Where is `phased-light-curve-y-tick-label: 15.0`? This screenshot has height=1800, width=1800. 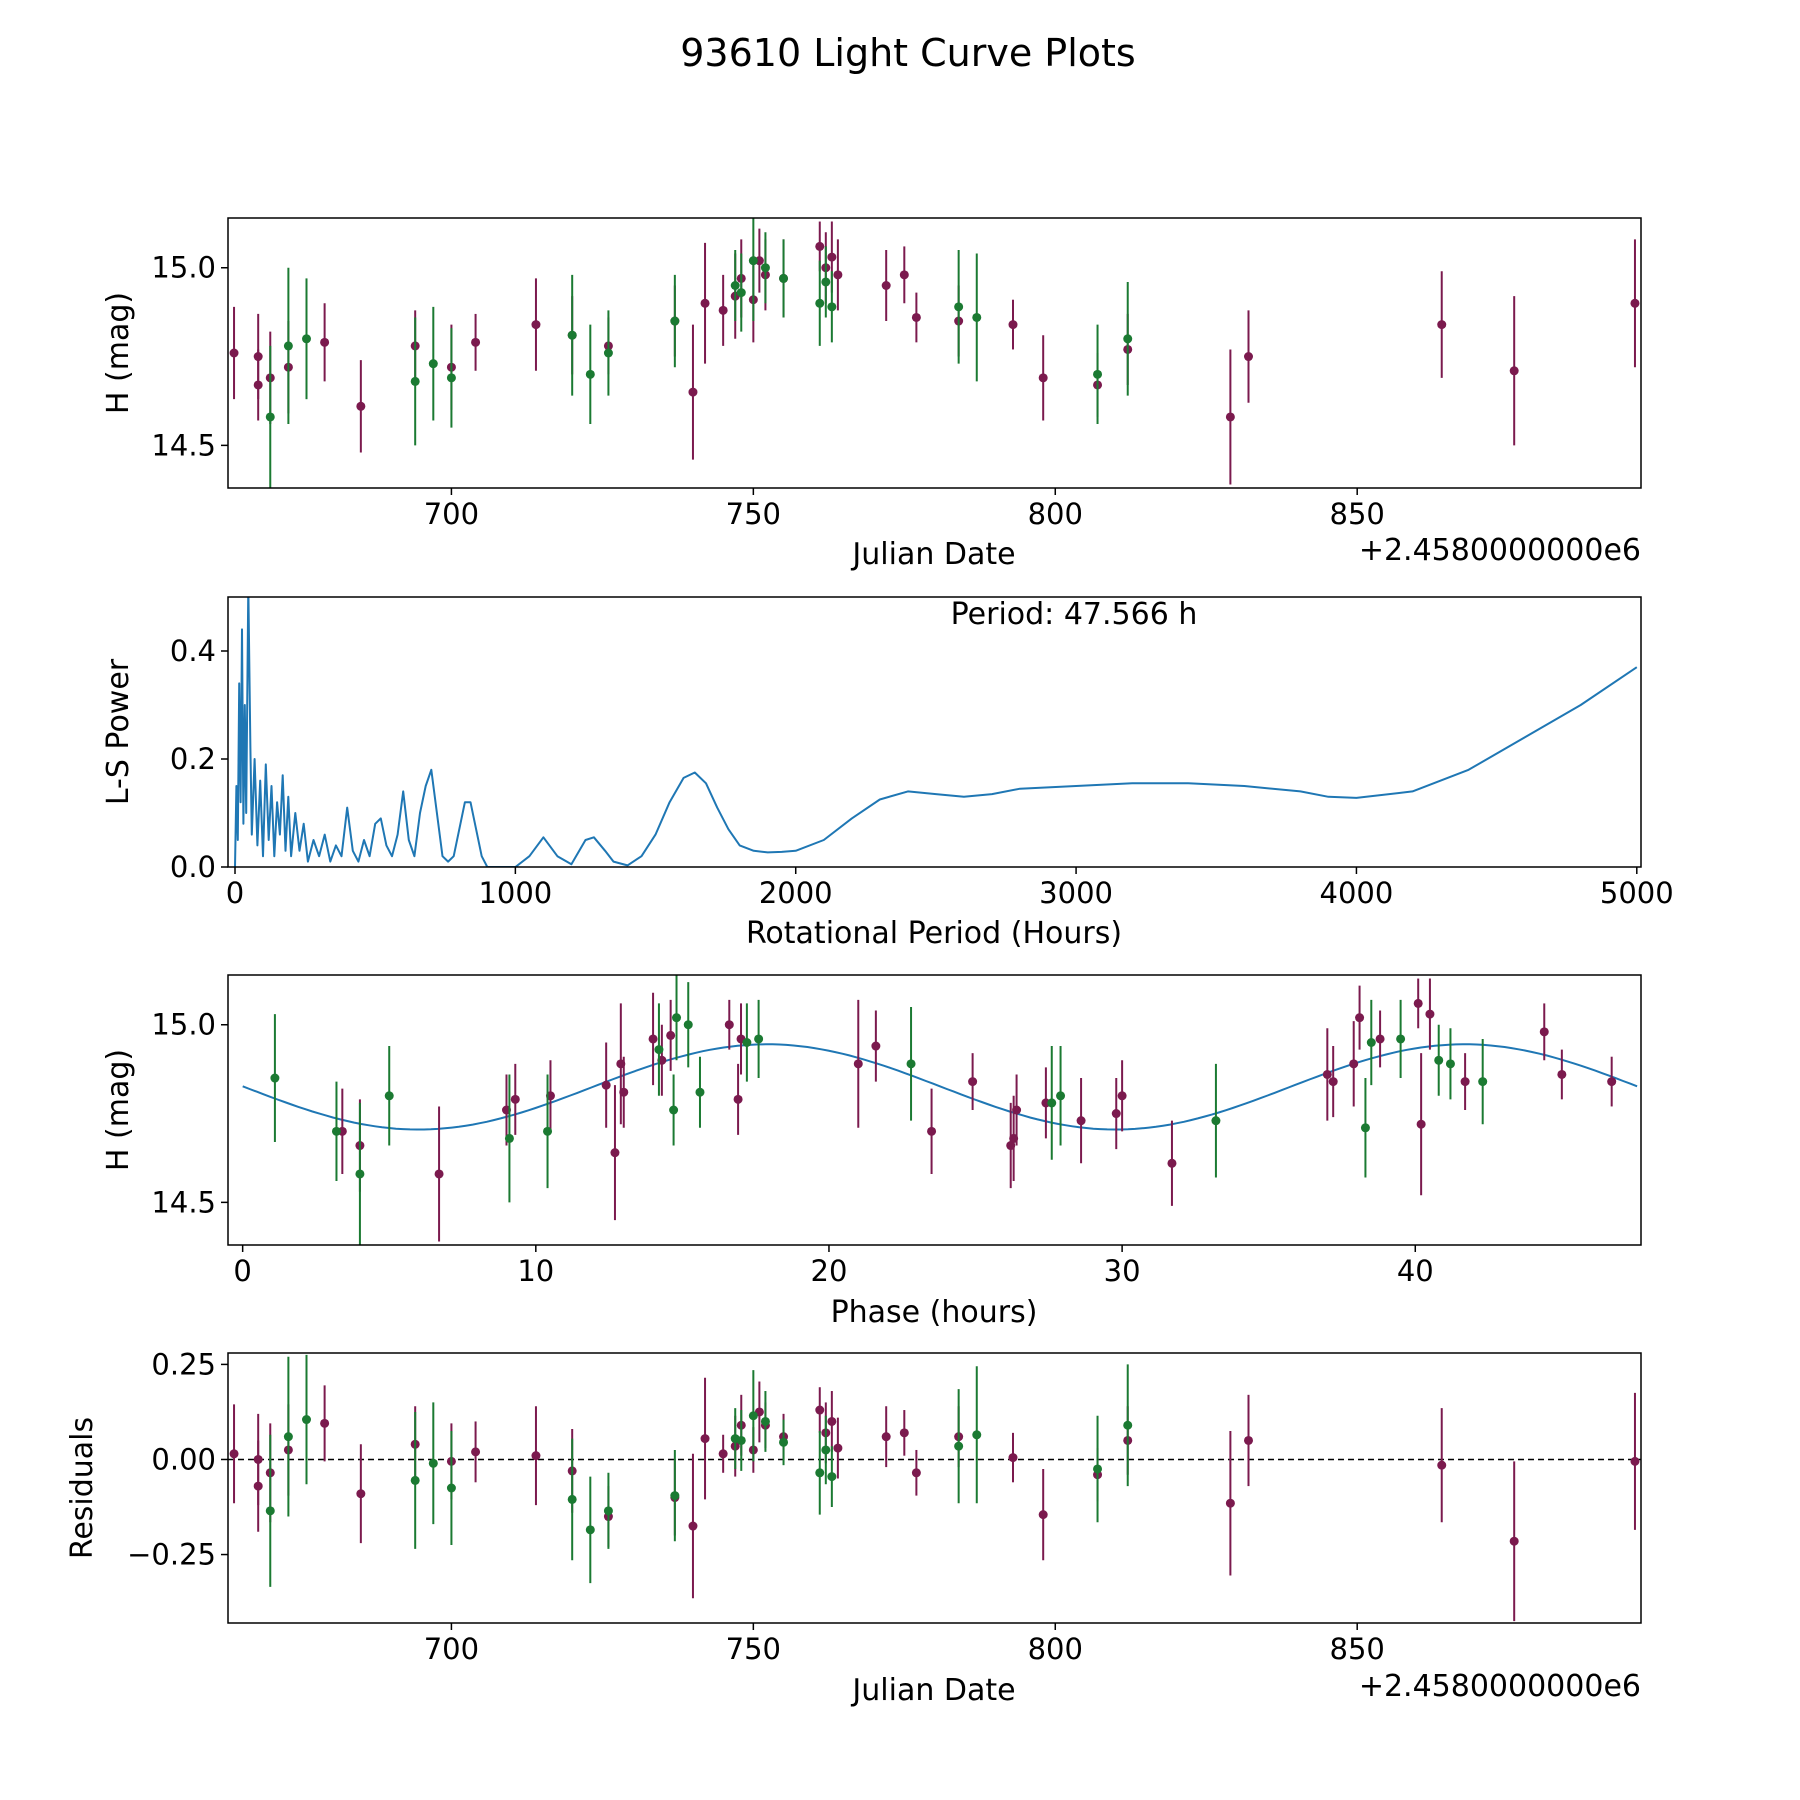 phased-light-curve-y-tick-label: 15.0 is located at coordinates (183, 1025).